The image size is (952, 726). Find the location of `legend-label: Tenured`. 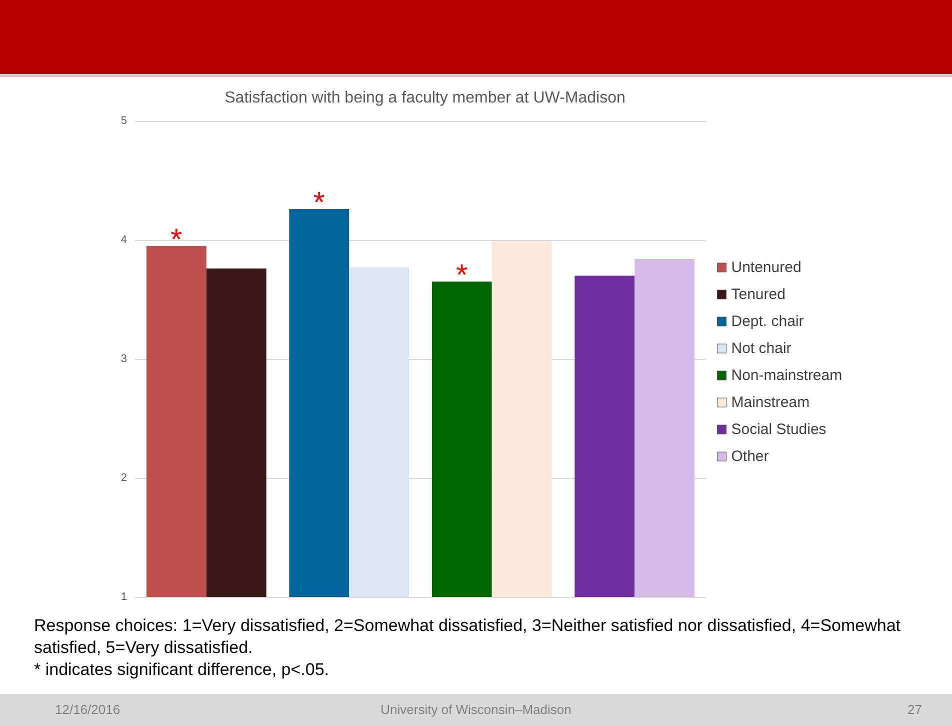

legend-label: Tenured is located at coordinates (758, 294).